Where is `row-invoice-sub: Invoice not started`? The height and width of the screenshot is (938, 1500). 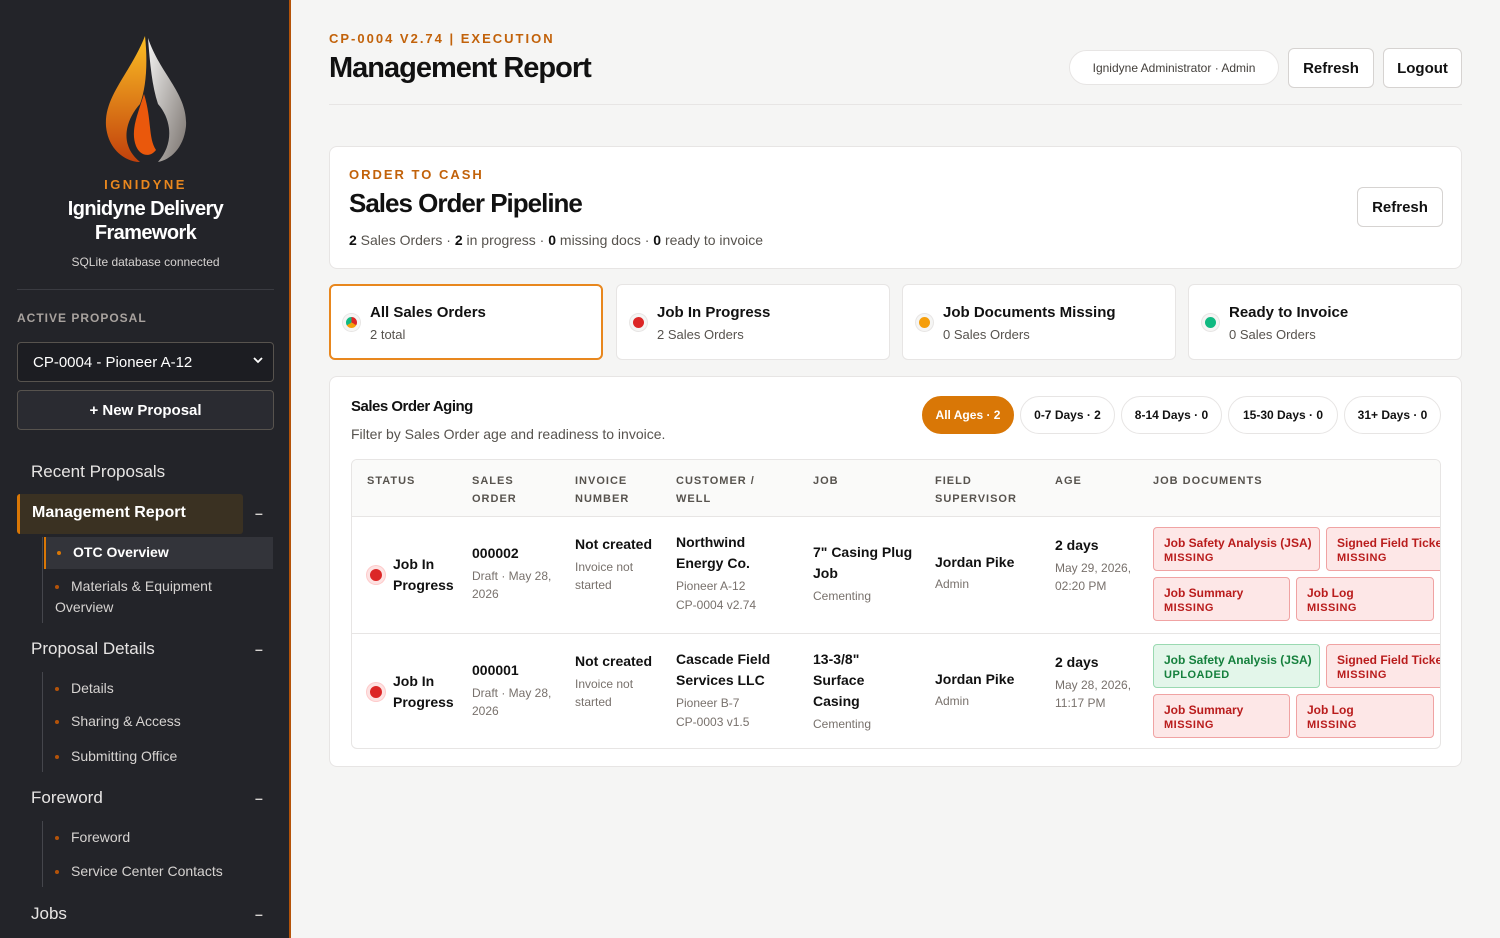 row-invoice-sub: Invoice not started is located at coordinates (604, 693).